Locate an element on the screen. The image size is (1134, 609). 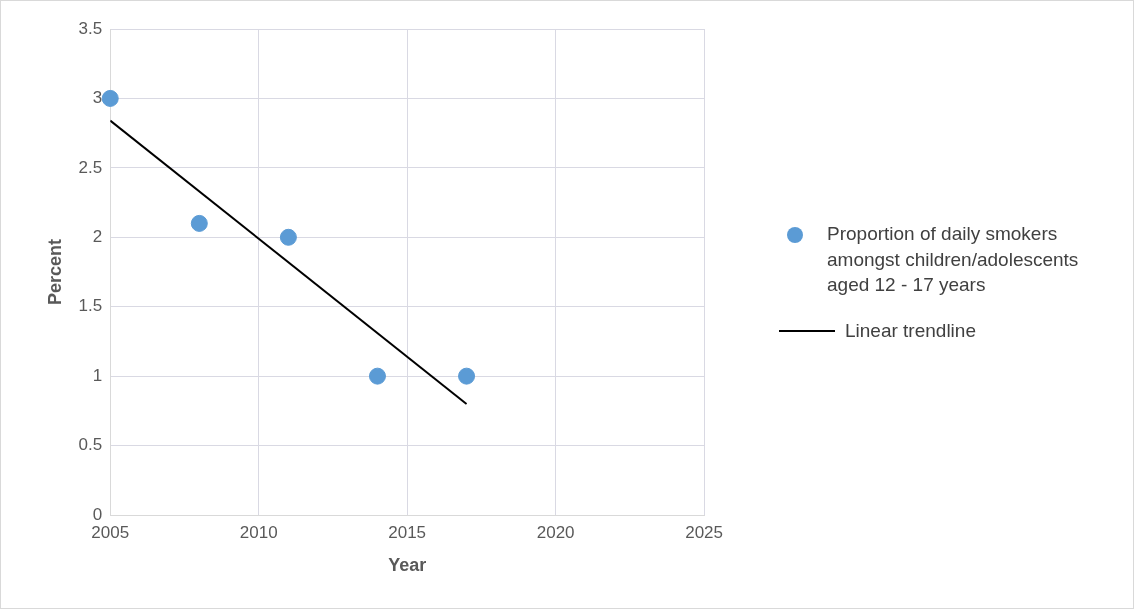
legend-label: Linear trendline is located at coordinates (910, 330).